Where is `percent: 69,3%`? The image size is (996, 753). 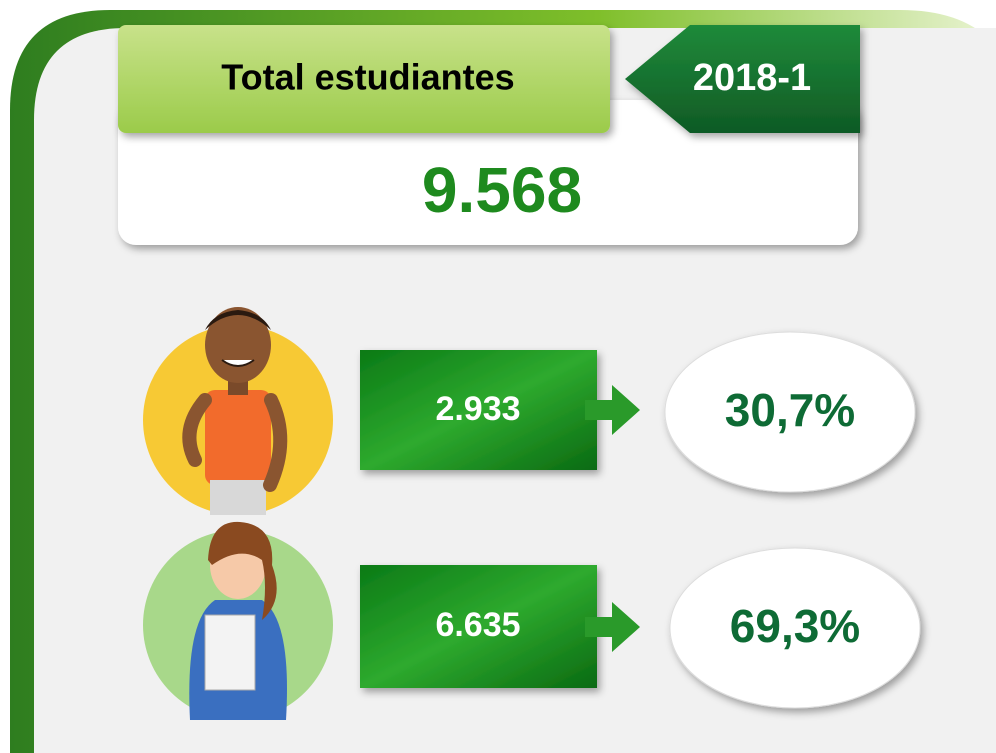 percent: 69,3% is located at coordinates (795, 626).